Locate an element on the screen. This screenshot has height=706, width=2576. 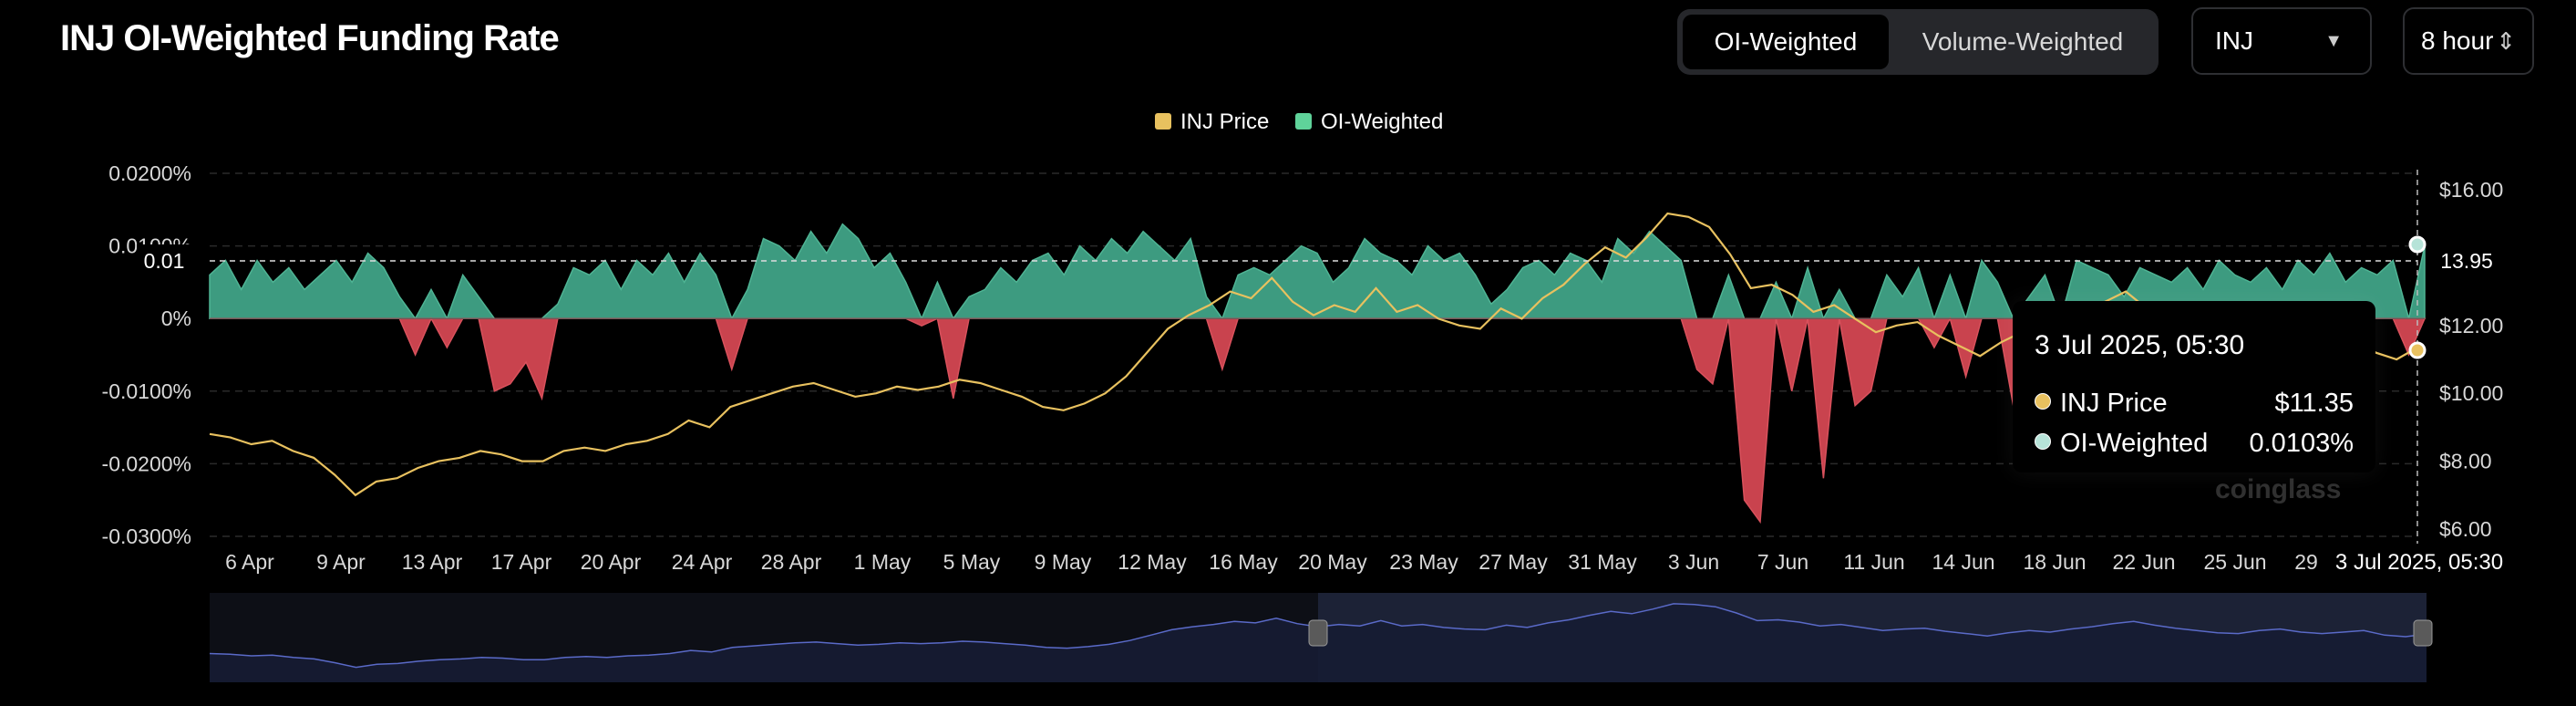
crosshair-x-label: 3 Jul 2025, 05:30 is located at coordinates (2419, 562).